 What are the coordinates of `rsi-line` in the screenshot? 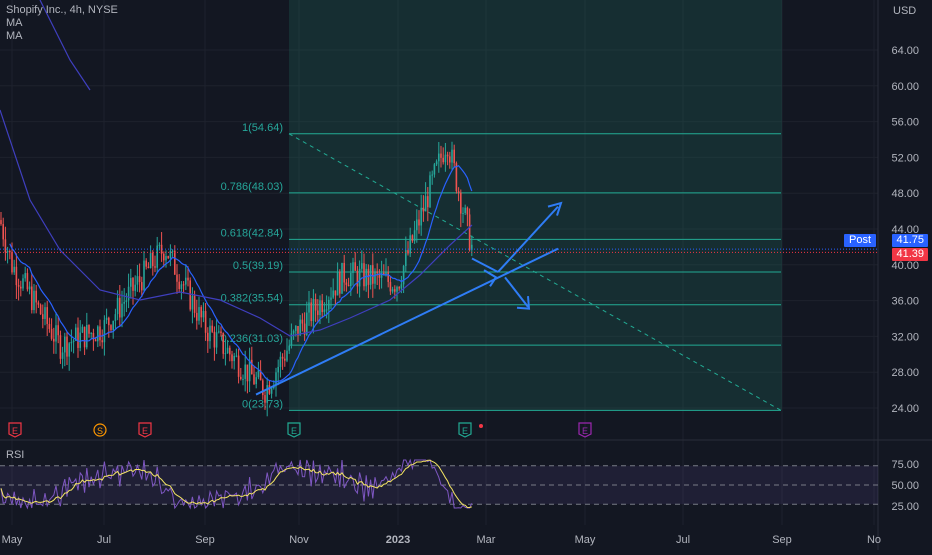 It's located at (236, 484).